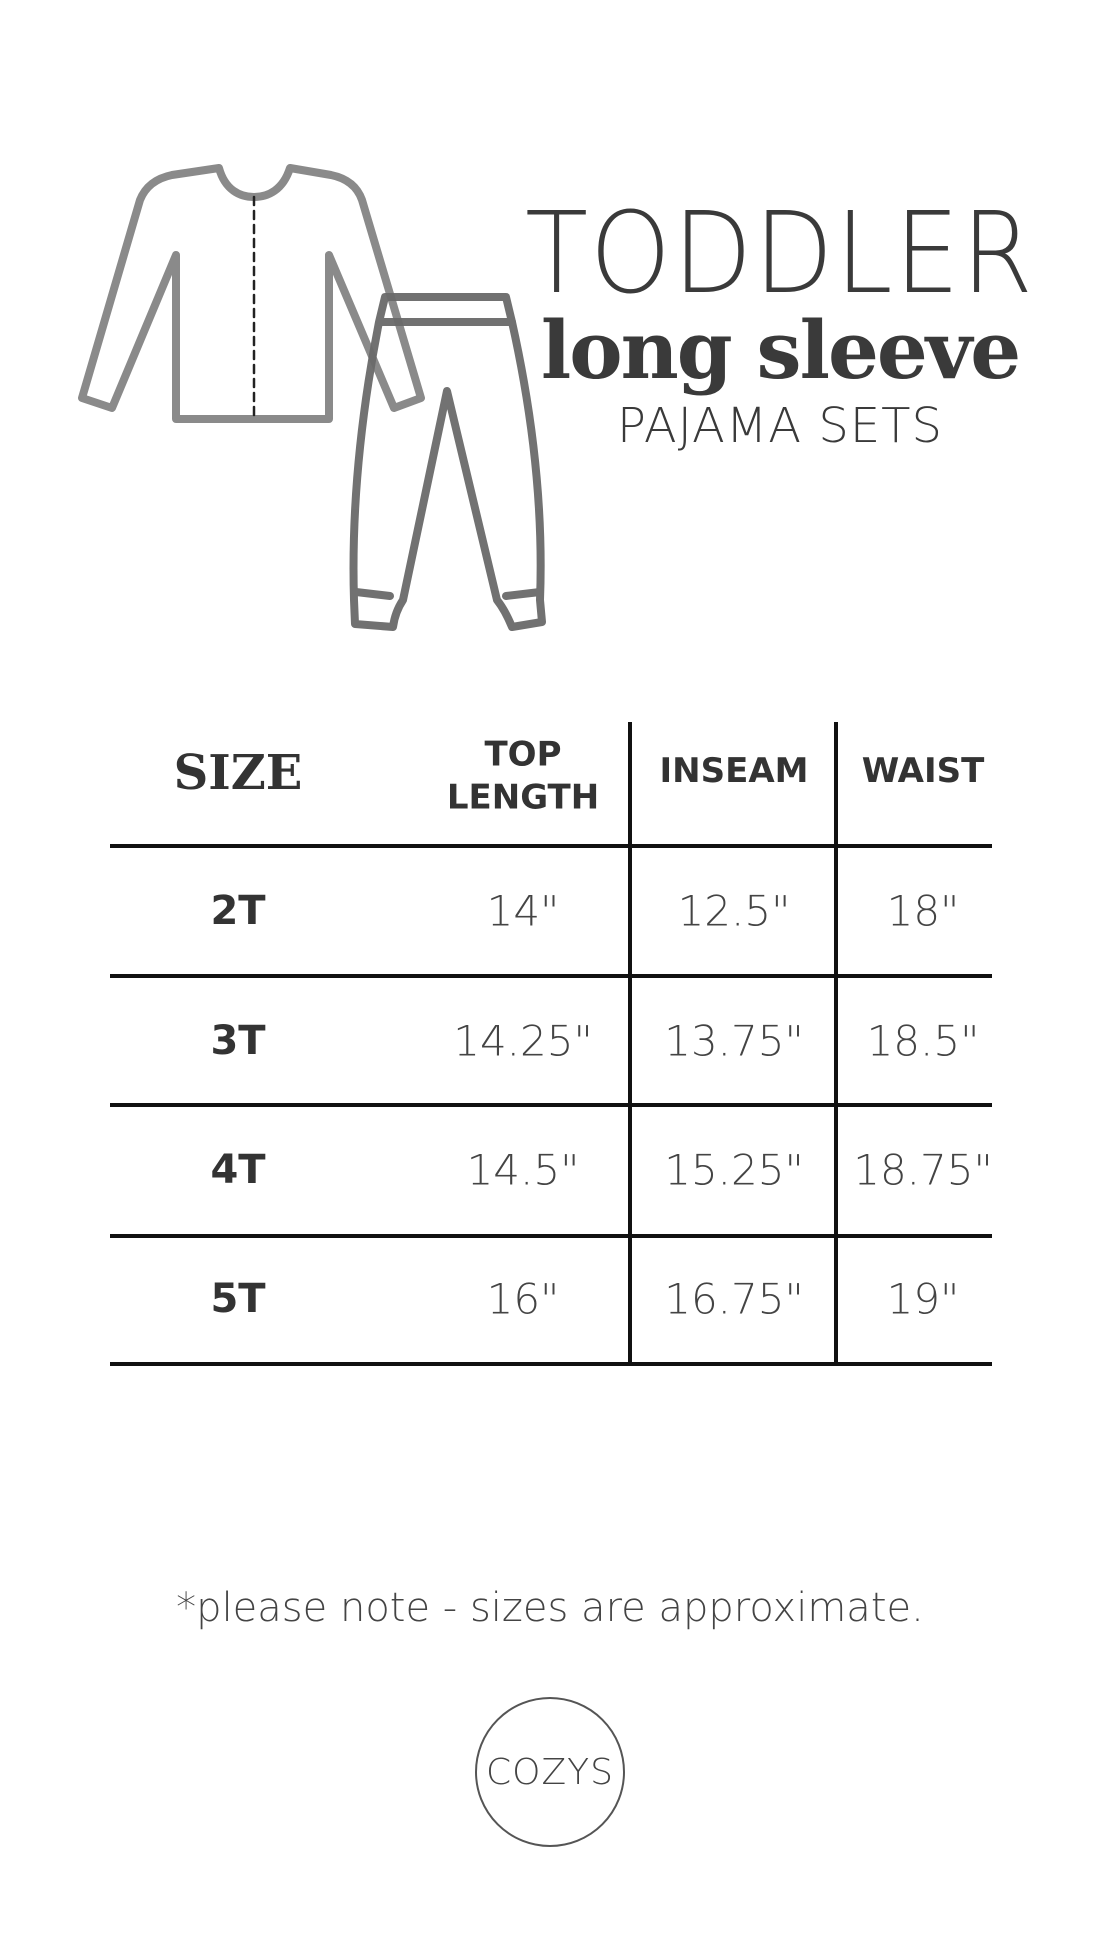  I want to click on header-size: SIZE, so click(238, 773).